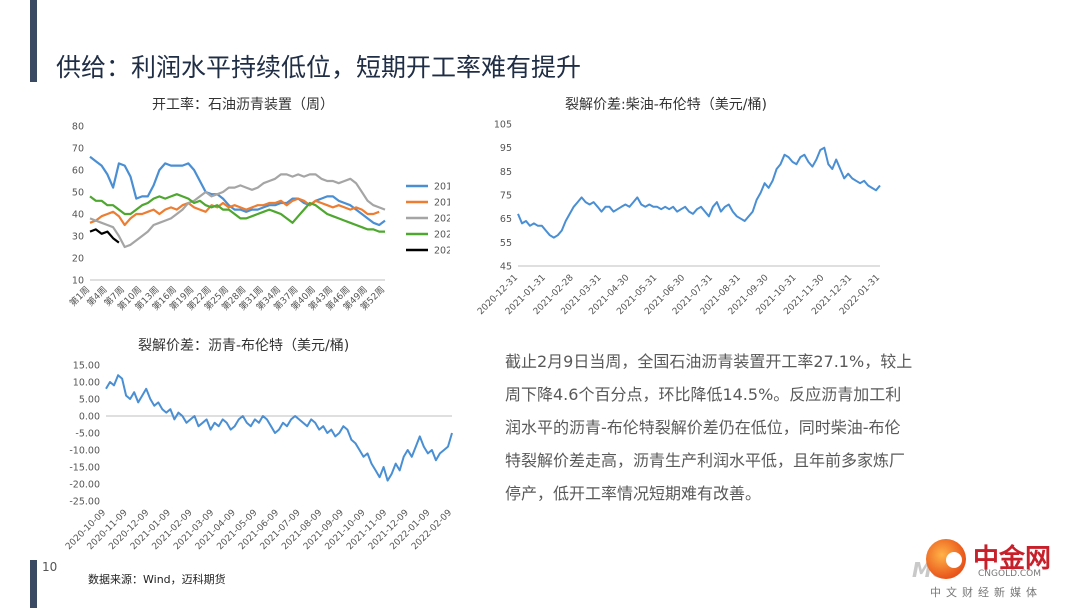 The width and height of the screenshot is (1080, 608). What do you see at coordinates (506, 172) in the screenshot?
I see `y-tick-label: 85` at bounding box center [506, 172].